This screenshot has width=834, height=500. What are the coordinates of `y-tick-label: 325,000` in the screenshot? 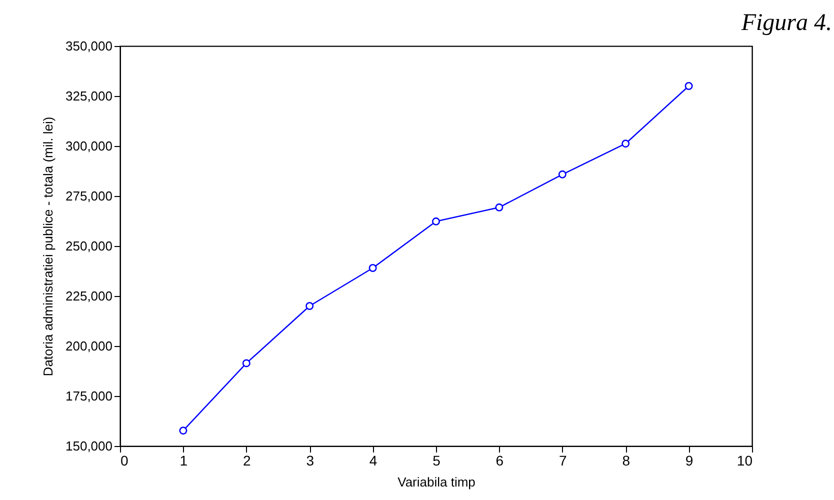 It's located at (89, 96).